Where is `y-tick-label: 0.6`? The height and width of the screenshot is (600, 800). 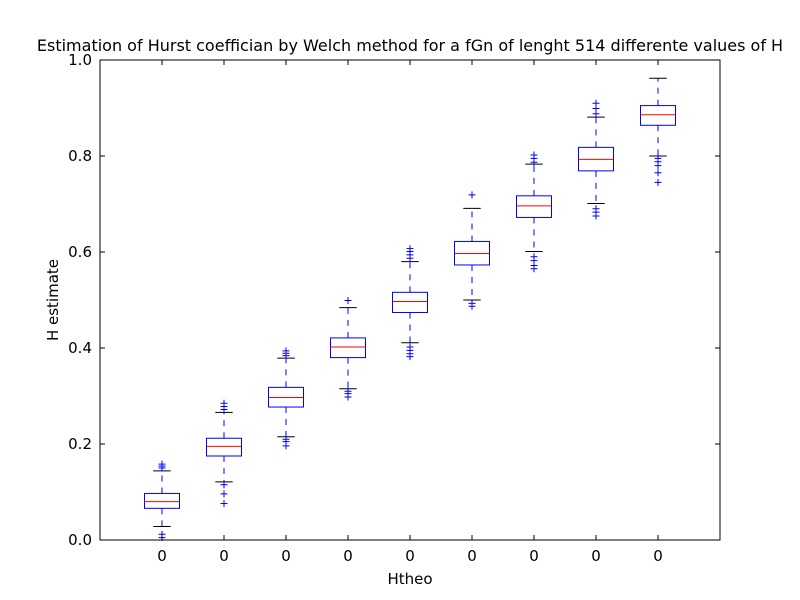 y-tick-label: 0.6 is located at coordinates (80, 252).